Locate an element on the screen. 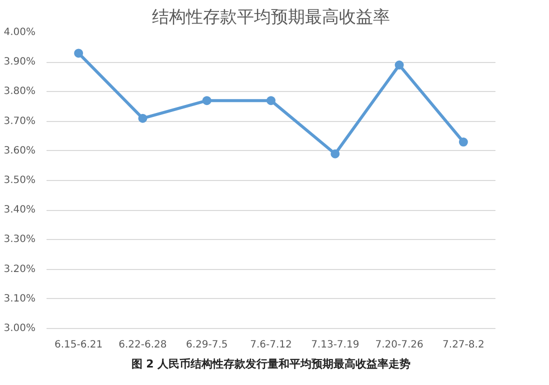 This screenshot has height=385, width=549. y-tick-label: 3.40% is located at coordinates (20, 210).